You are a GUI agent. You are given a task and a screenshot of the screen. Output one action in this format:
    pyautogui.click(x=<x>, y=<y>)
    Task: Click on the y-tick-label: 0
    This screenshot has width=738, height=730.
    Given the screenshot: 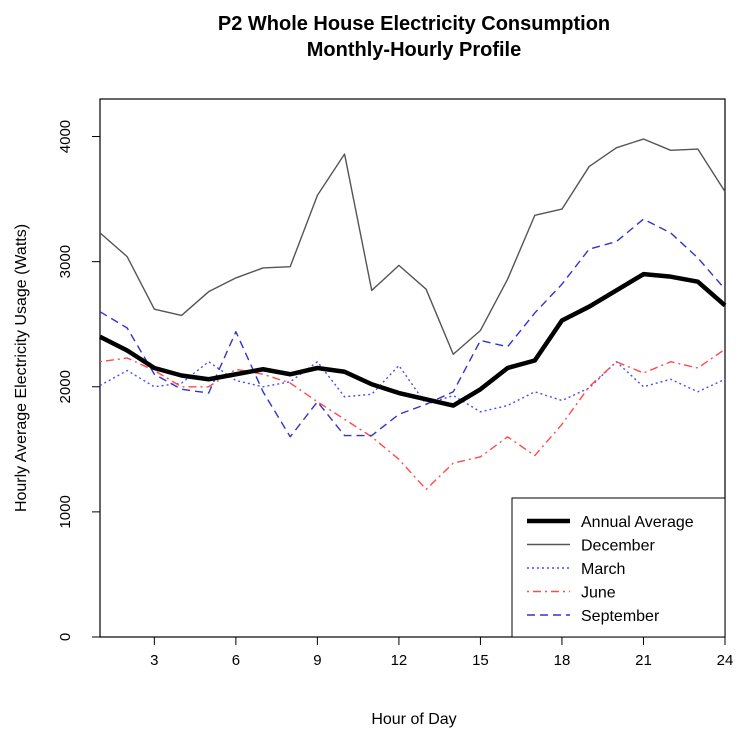 What is the action you would take?
    pyautogui.click(x=65, y=637)
    